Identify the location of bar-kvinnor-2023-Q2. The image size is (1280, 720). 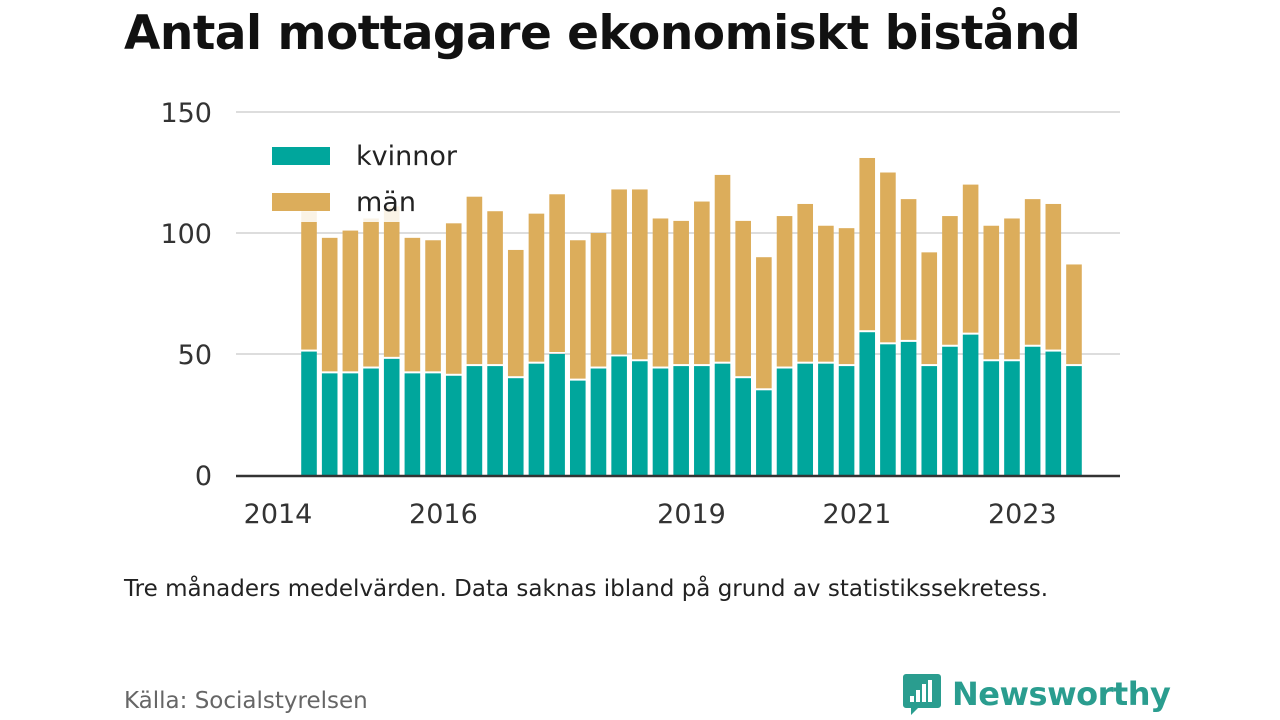
(1053, 413).